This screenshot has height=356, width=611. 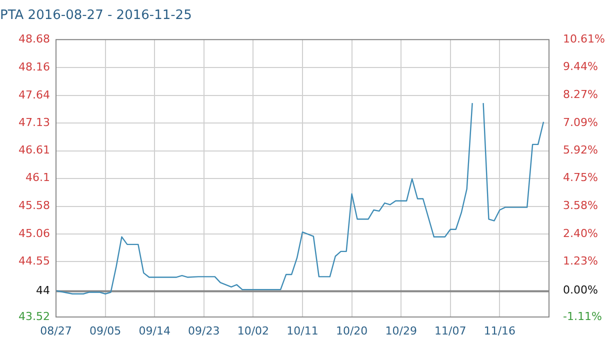 I want to click on y2-tick-label: 5.92%, so click(x=580, y=149).